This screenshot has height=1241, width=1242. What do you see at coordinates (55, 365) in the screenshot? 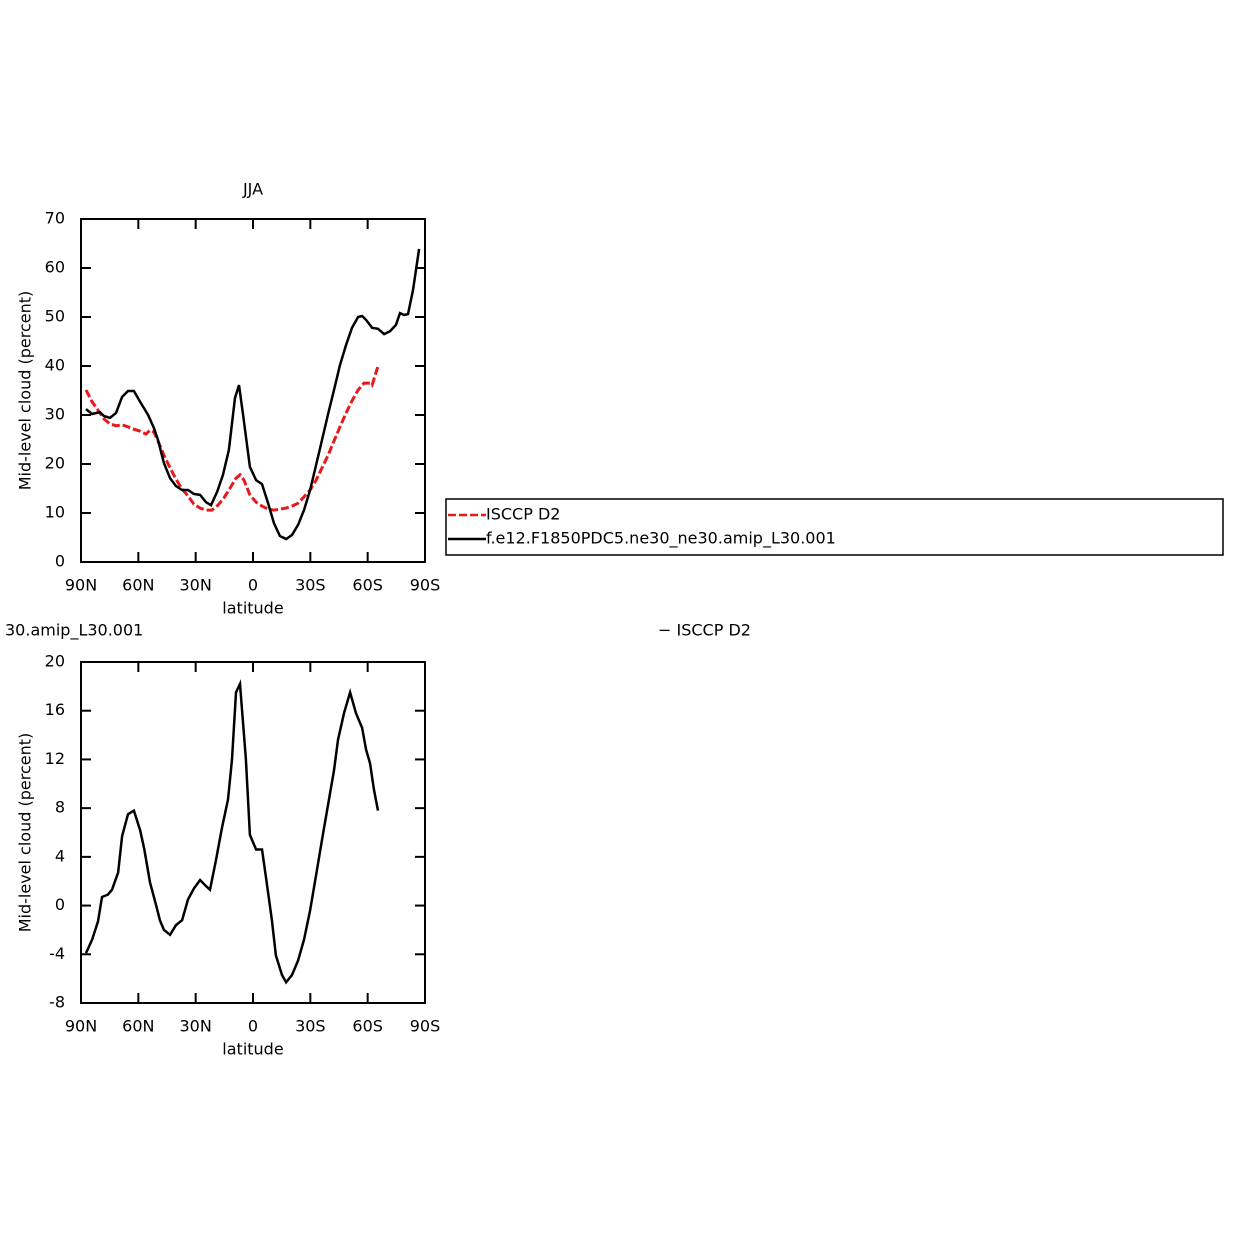
I see `y-tick-label: 40` at bounding box center [55, 365].